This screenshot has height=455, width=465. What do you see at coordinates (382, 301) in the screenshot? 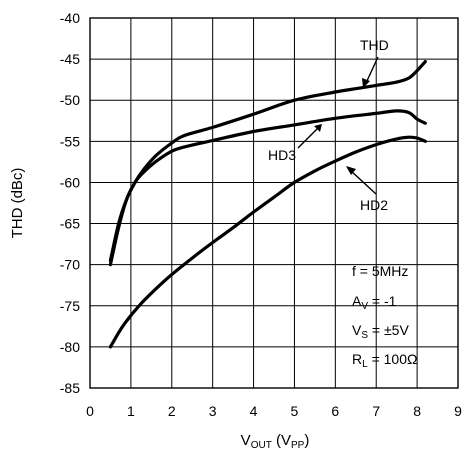
I see `condition-gain-val: = -1` at bounding box center [382, 301].